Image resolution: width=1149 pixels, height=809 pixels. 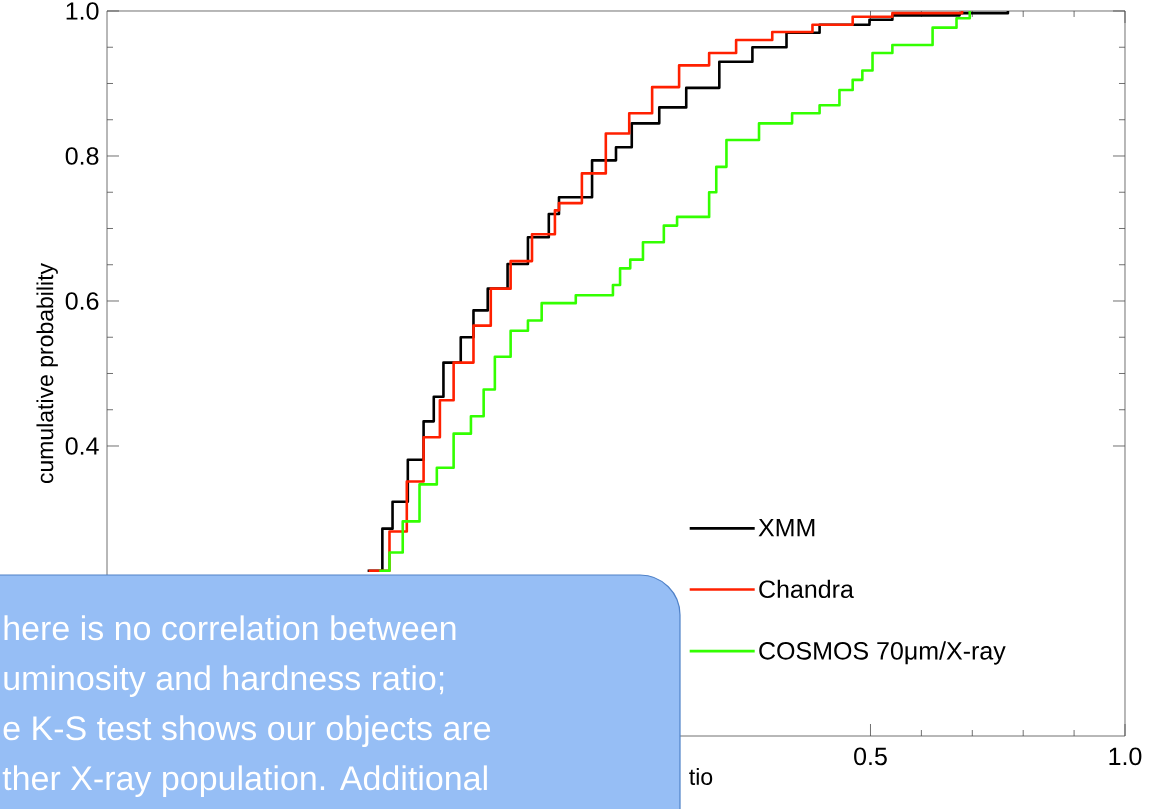 What do you see at coordinates (806, 589) in the screenshot?
I see `legend-label: Chandra` at bounding box center [806, 589].